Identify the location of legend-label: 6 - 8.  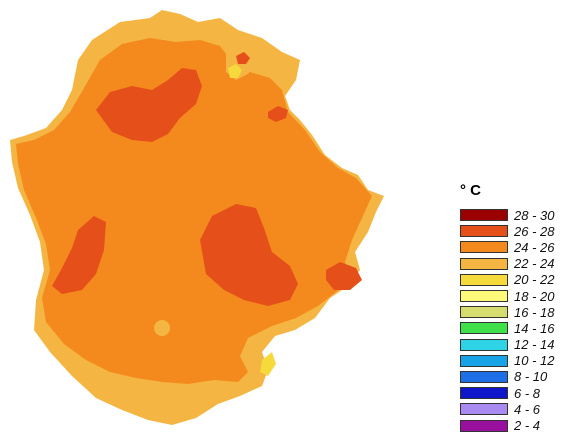
(527, 393).